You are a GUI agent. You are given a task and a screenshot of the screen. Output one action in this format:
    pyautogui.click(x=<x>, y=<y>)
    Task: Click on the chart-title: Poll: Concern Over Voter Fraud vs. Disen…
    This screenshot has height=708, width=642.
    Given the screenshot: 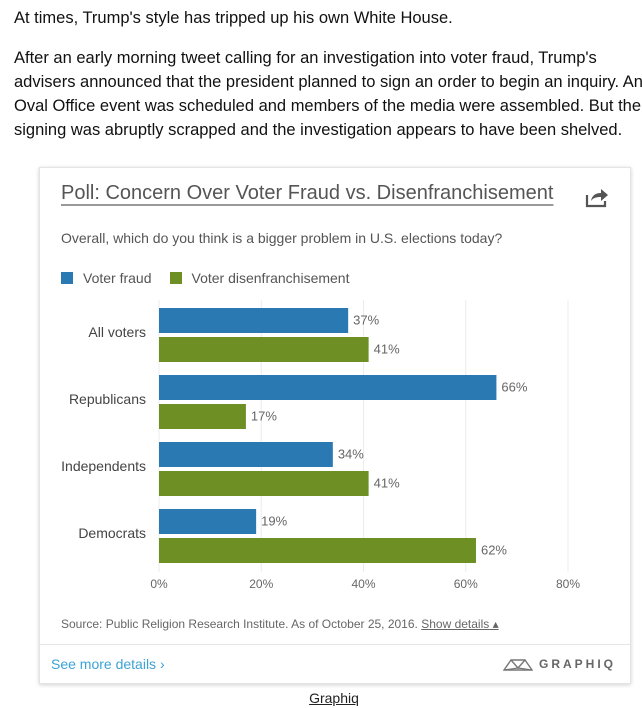 What is the action you would take?
    pyautogui.click(x=307, y=193)
    